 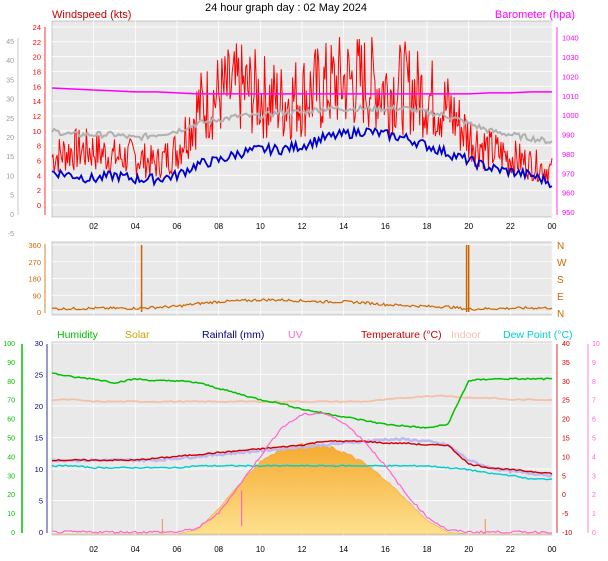 What do you see at coordinates (39, 469) in the screenshot?
I see `rain-y-tick: 10` at bounding box center [39, 469].